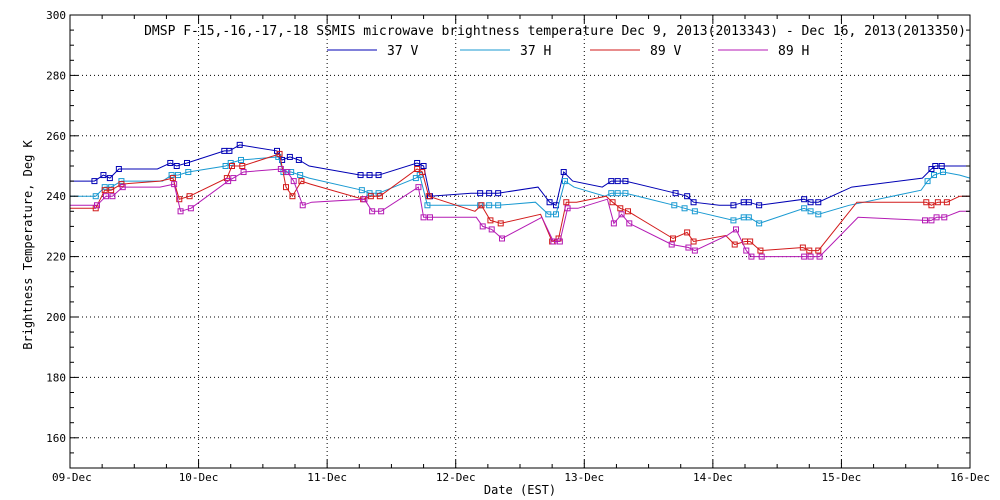  Describe the element at coordinates (56, 136) in the screenshot. I see `y-tick-label: 260` at that location.